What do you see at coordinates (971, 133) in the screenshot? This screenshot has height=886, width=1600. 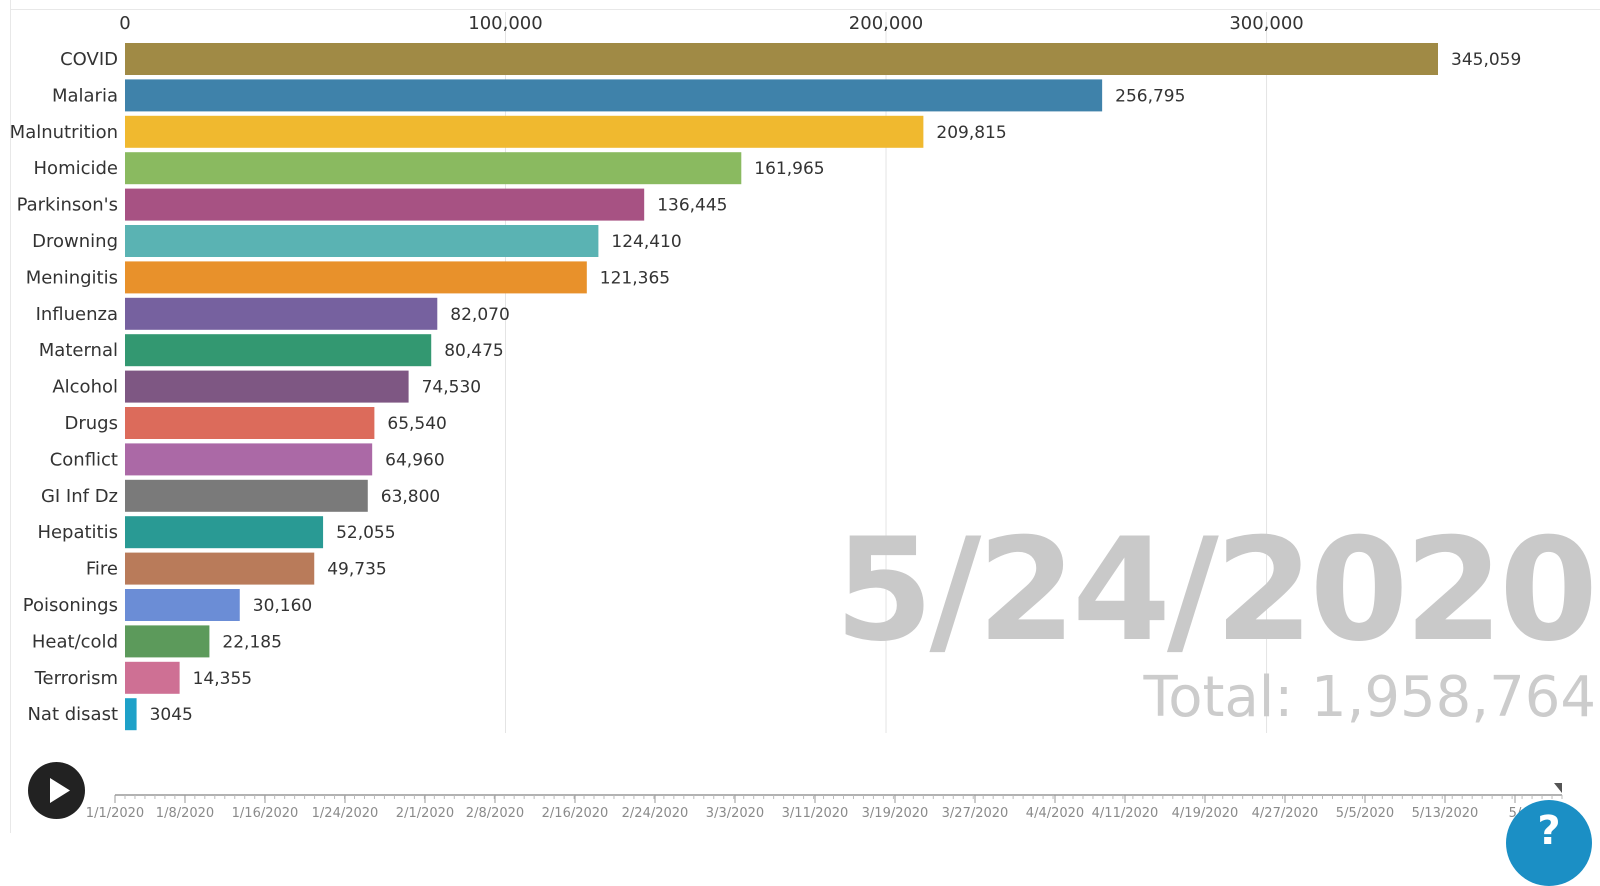 I see `value-label: 209,815` at bounding box center [971, 133].